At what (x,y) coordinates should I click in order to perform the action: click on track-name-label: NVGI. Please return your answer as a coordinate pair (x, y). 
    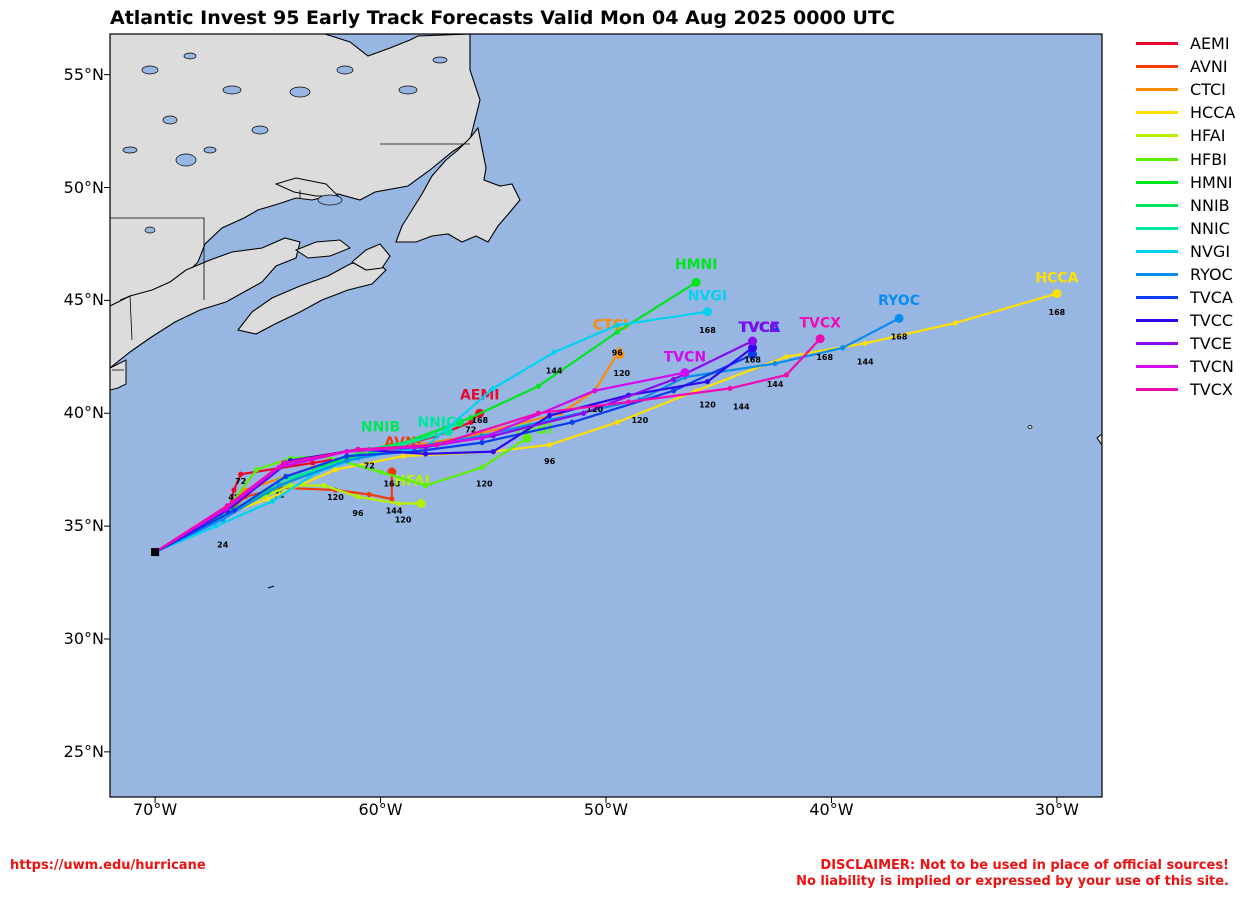
    Looking at the image, I should click on (707, 296).